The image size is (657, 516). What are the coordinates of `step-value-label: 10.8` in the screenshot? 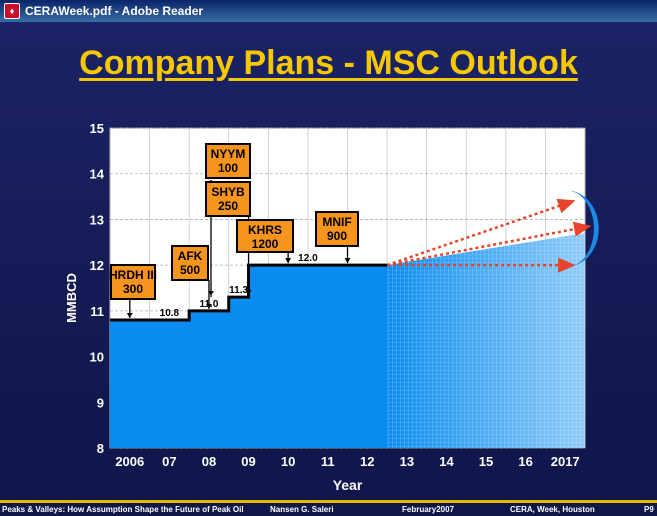 It's located at (170, 313).